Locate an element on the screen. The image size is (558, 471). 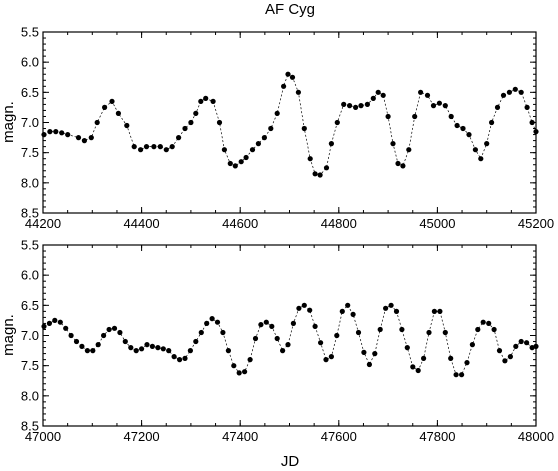
points-bottom is located at coordinates (290, 340).